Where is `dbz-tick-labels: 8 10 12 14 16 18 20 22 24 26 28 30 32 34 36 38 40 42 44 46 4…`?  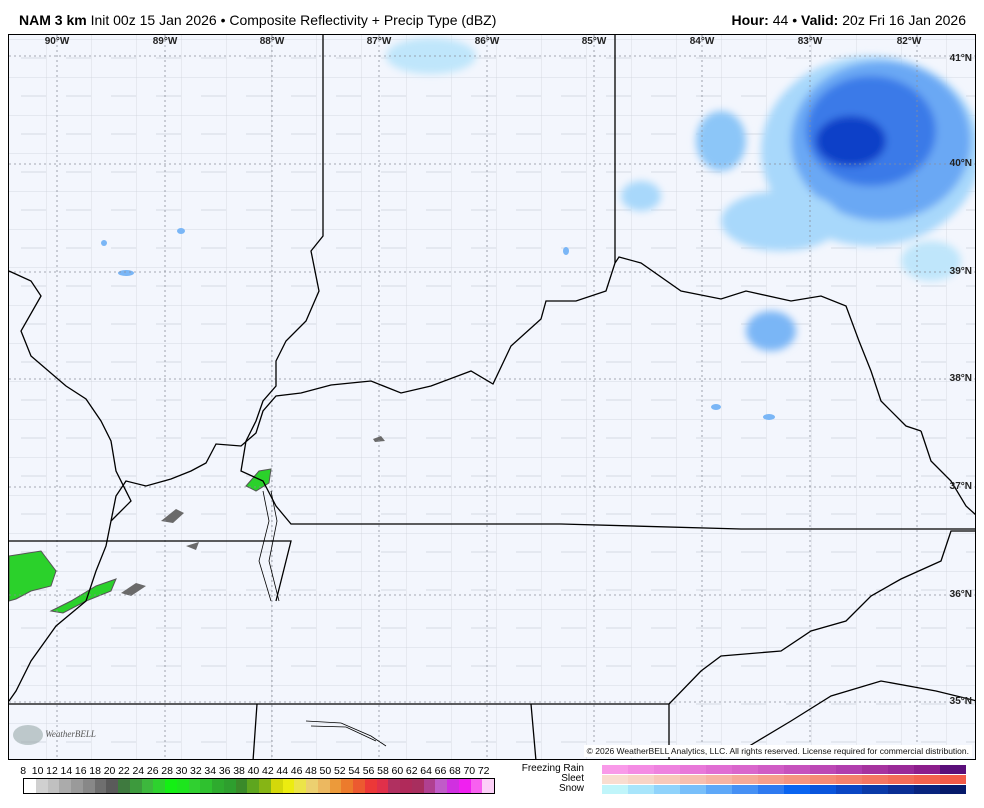 dbz-tick-labels: 8 10 12 14 16 18 20 22 24 26 28 30 32 34 36 38 40 42 44 46 4… is located at coordinates (253, 771).